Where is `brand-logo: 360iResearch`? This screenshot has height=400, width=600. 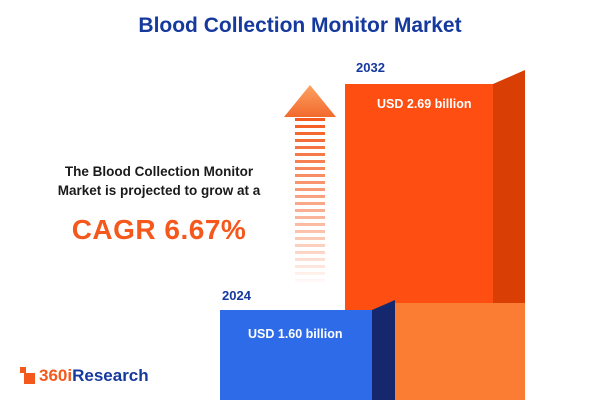
brand-logo: 360iResearch is located at coordinates (84, 375).